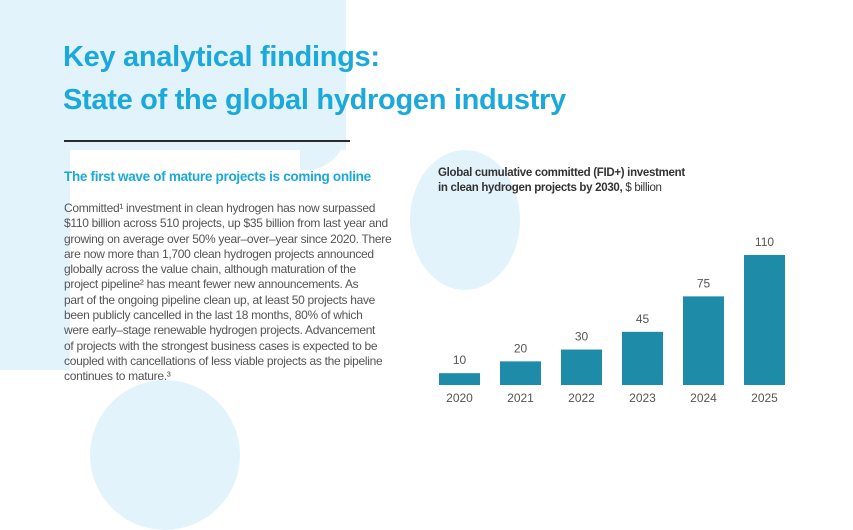 The image size is (853, 530). Describe the element at coordinates (764, 242) in the screenshot. I see `data-label: 110` at that location.